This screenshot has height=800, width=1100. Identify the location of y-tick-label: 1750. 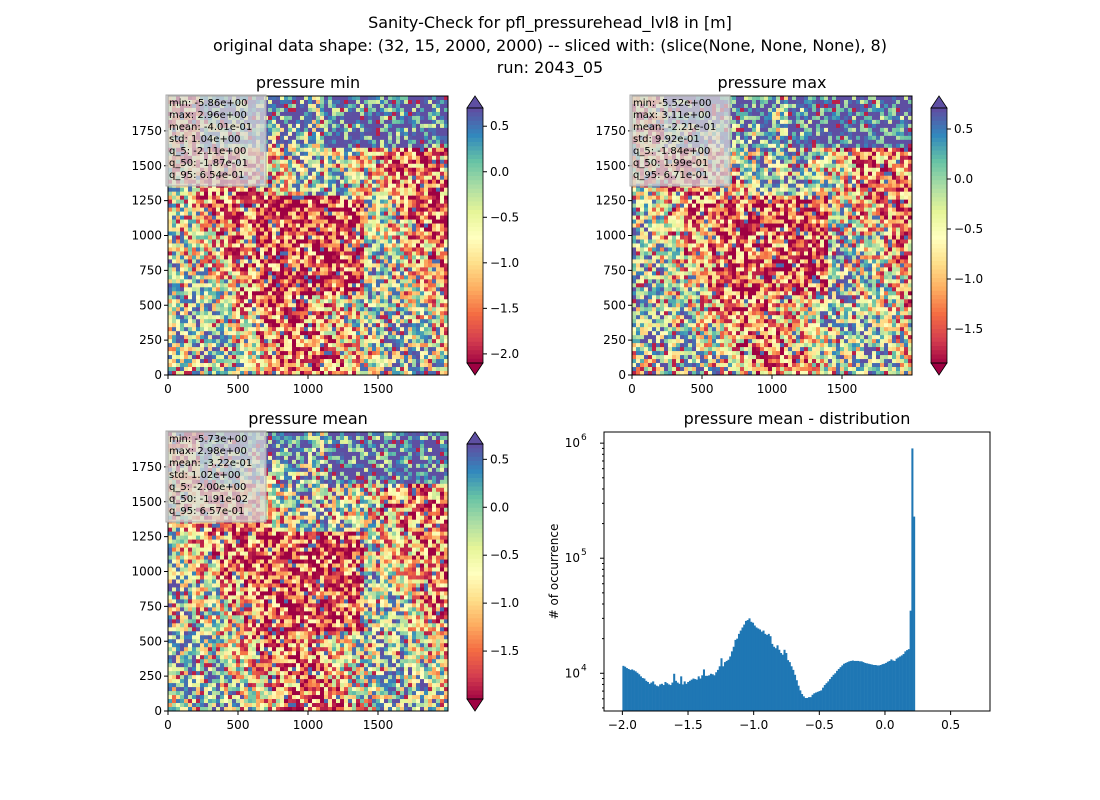
(610, 131).